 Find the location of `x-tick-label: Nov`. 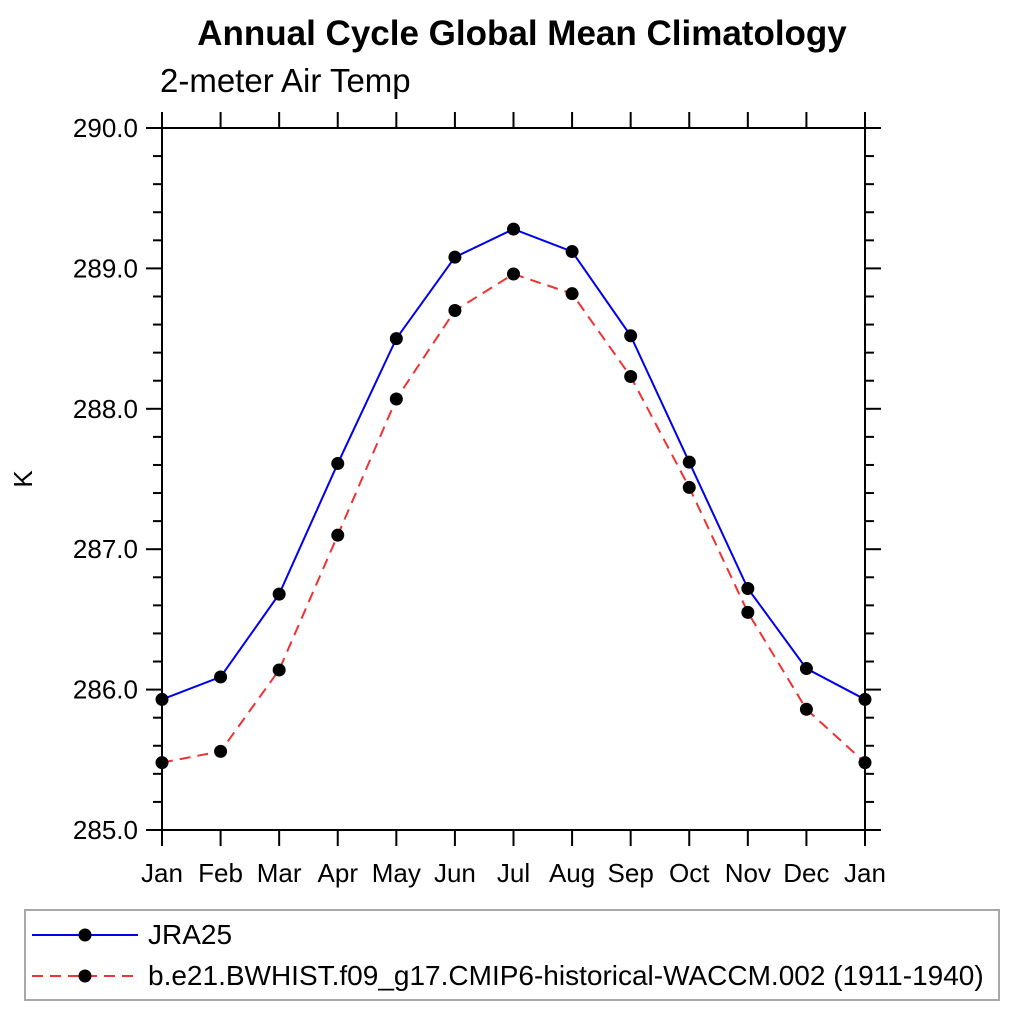

x-tick-label: Nov is located at coordinates (748, 873).